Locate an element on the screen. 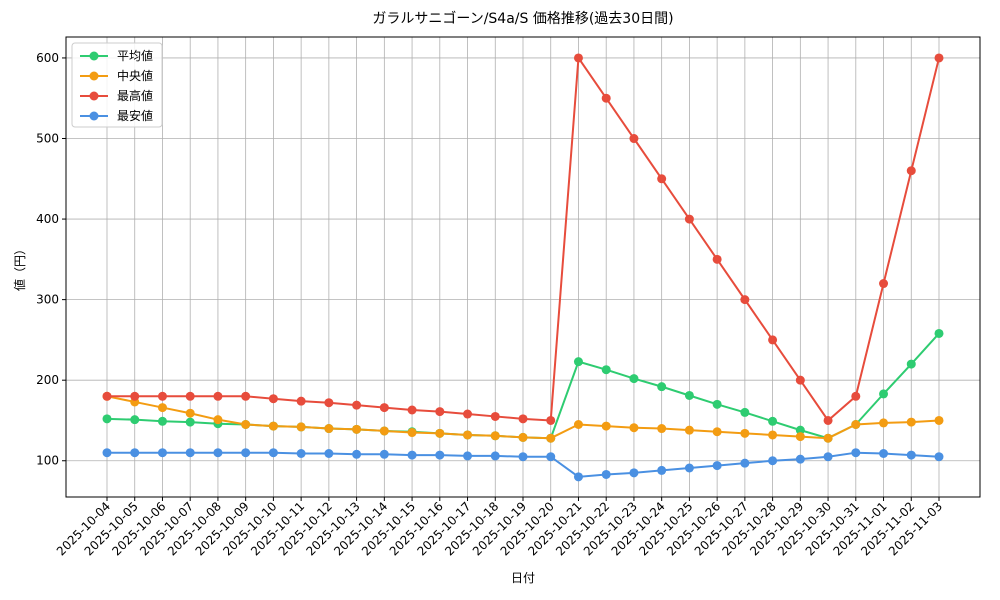  legend-label: 最安値 is located at coordinates (135, 115).